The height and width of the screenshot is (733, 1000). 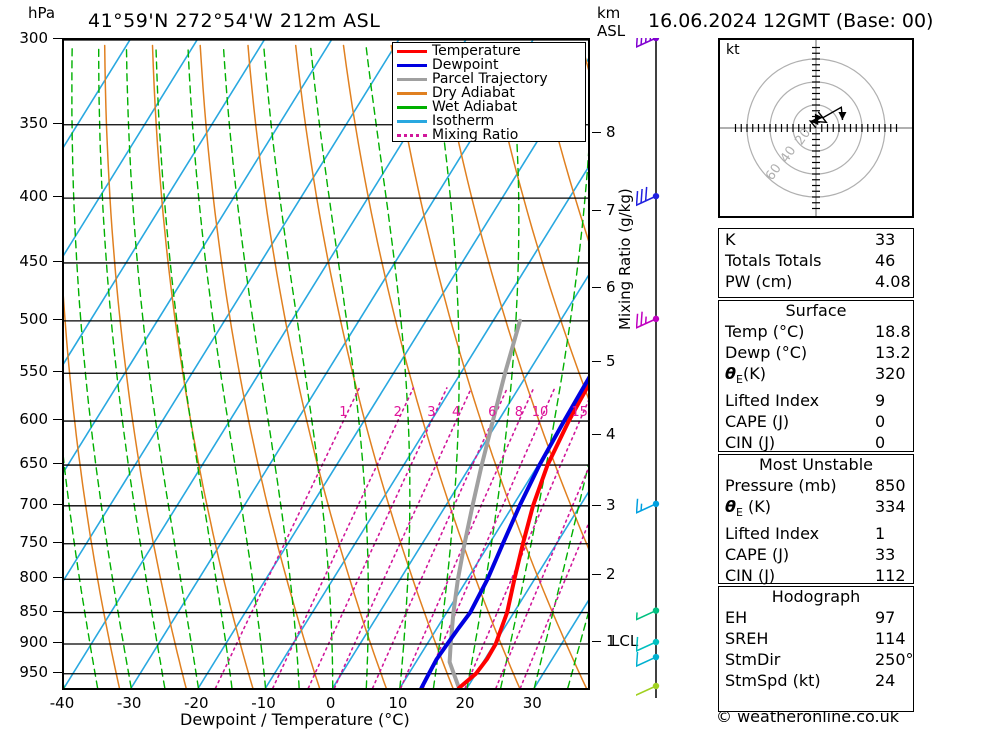 What do you see at coordinates (489, 107) in the screenshot?
I see `legend-item: Wet Adiabat` at bounding box center [489, 107].